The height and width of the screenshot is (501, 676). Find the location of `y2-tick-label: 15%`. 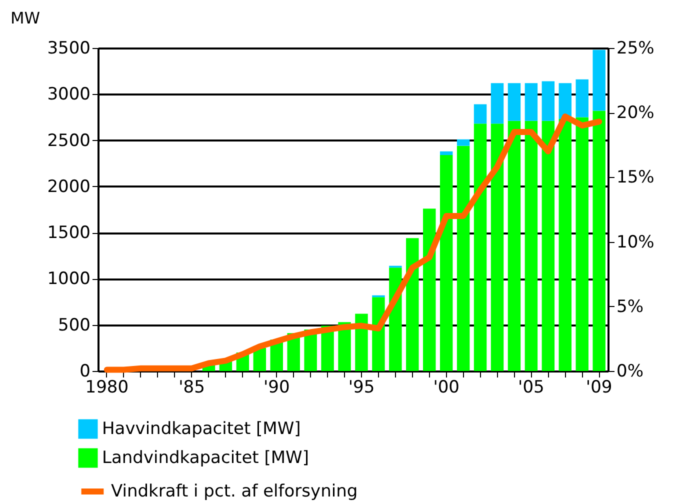

y2-tick-label: 15% is located at coordinates (635, 178).